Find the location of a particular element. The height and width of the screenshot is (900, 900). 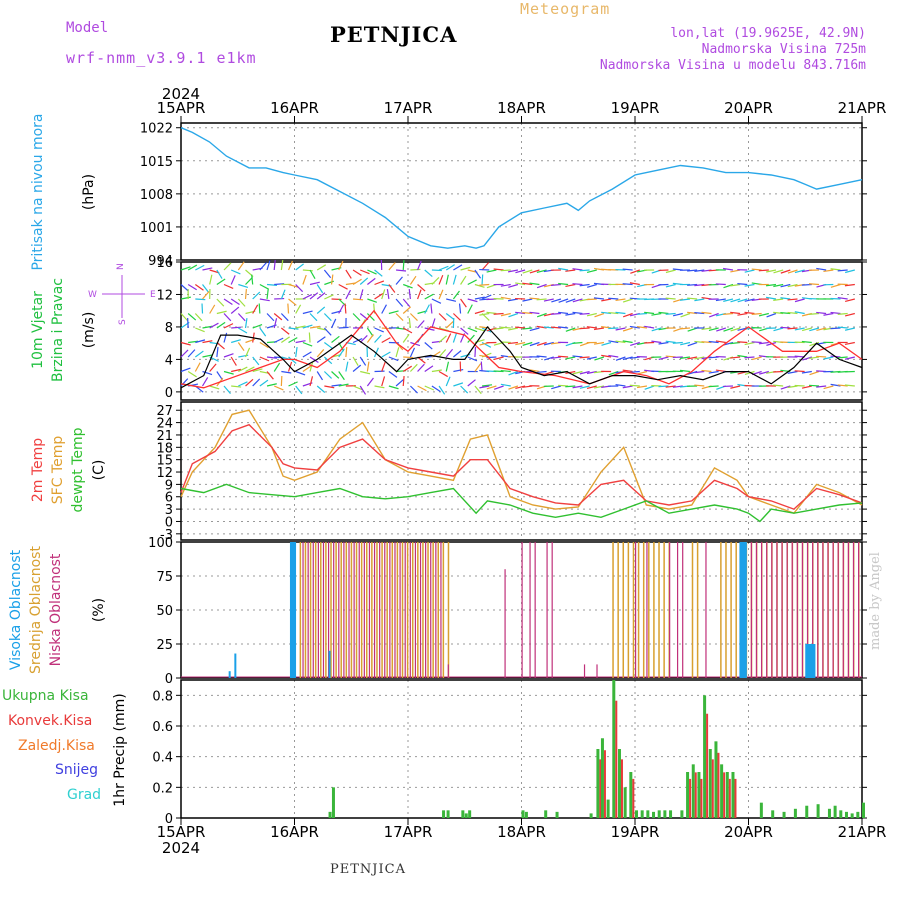

dir-n: N is located at coordinates (121, 266).